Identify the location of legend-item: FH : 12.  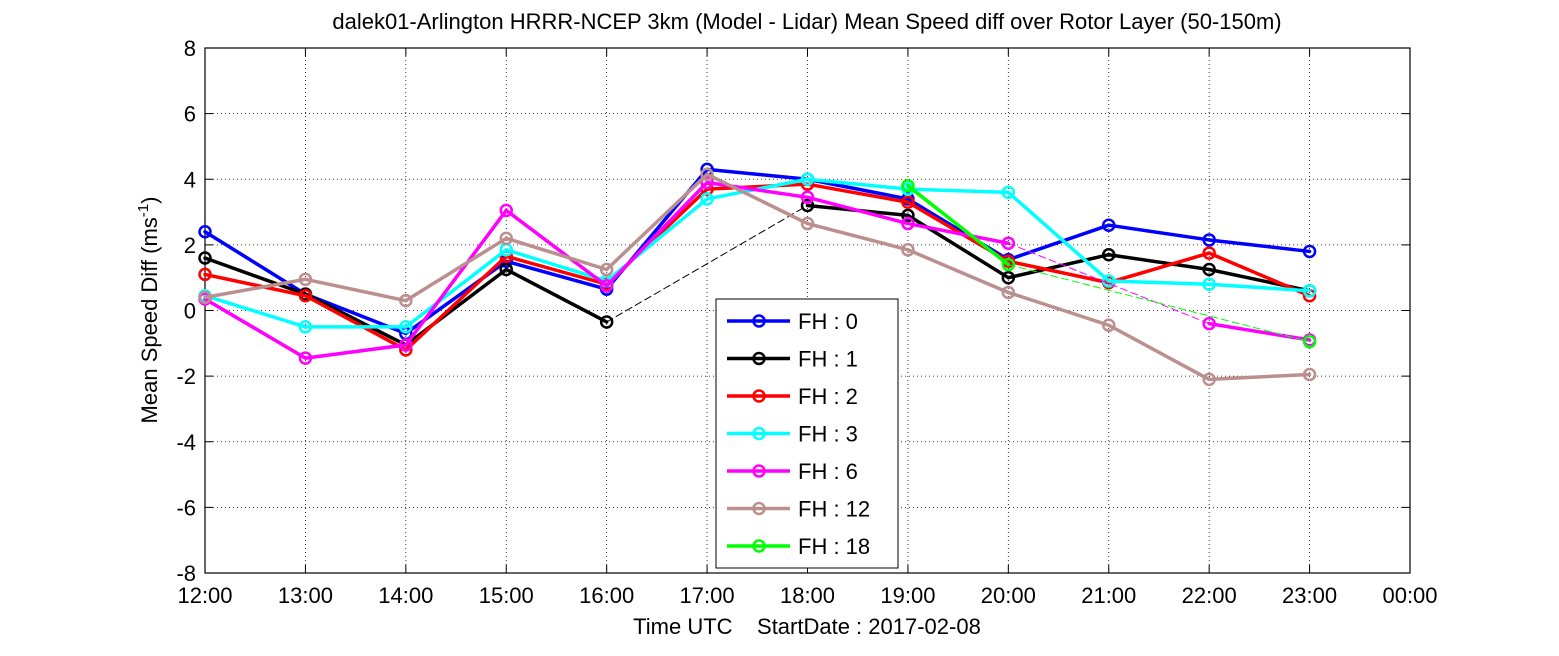
(798, 509).